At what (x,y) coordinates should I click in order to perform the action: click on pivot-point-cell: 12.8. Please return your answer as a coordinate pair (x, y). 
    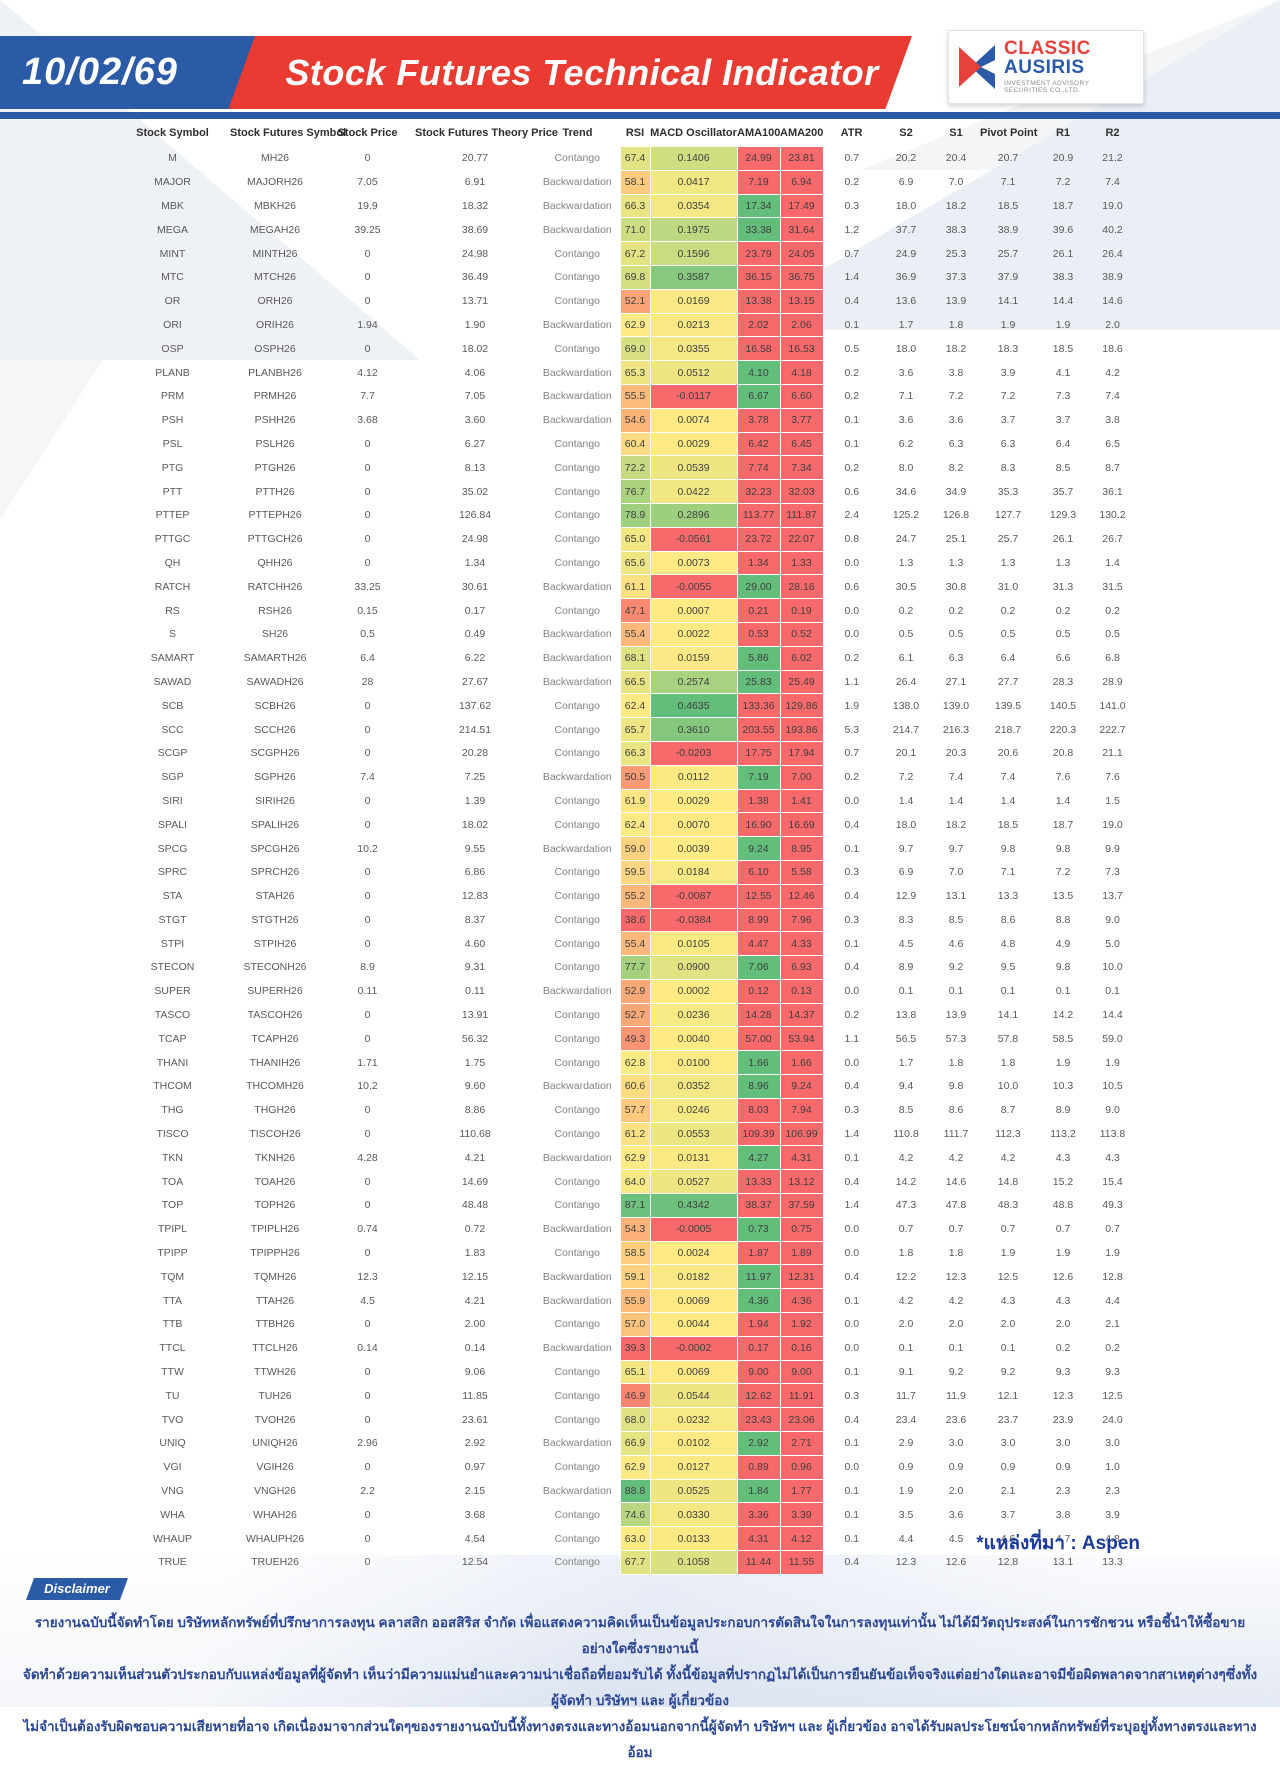
    Looking at the image, I should click on (1008, 1562).